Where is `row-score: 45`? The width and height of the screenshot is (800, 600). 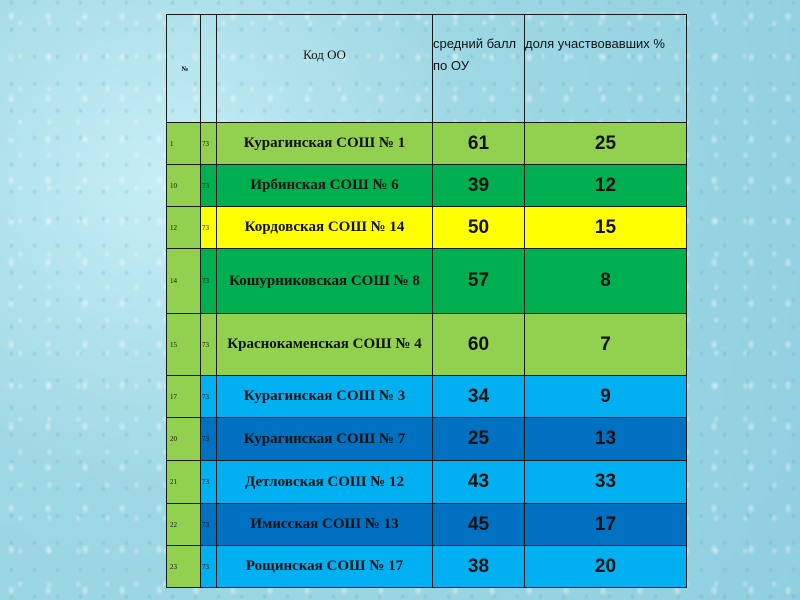 row-score: 45 is located at coordinates (478, 524).